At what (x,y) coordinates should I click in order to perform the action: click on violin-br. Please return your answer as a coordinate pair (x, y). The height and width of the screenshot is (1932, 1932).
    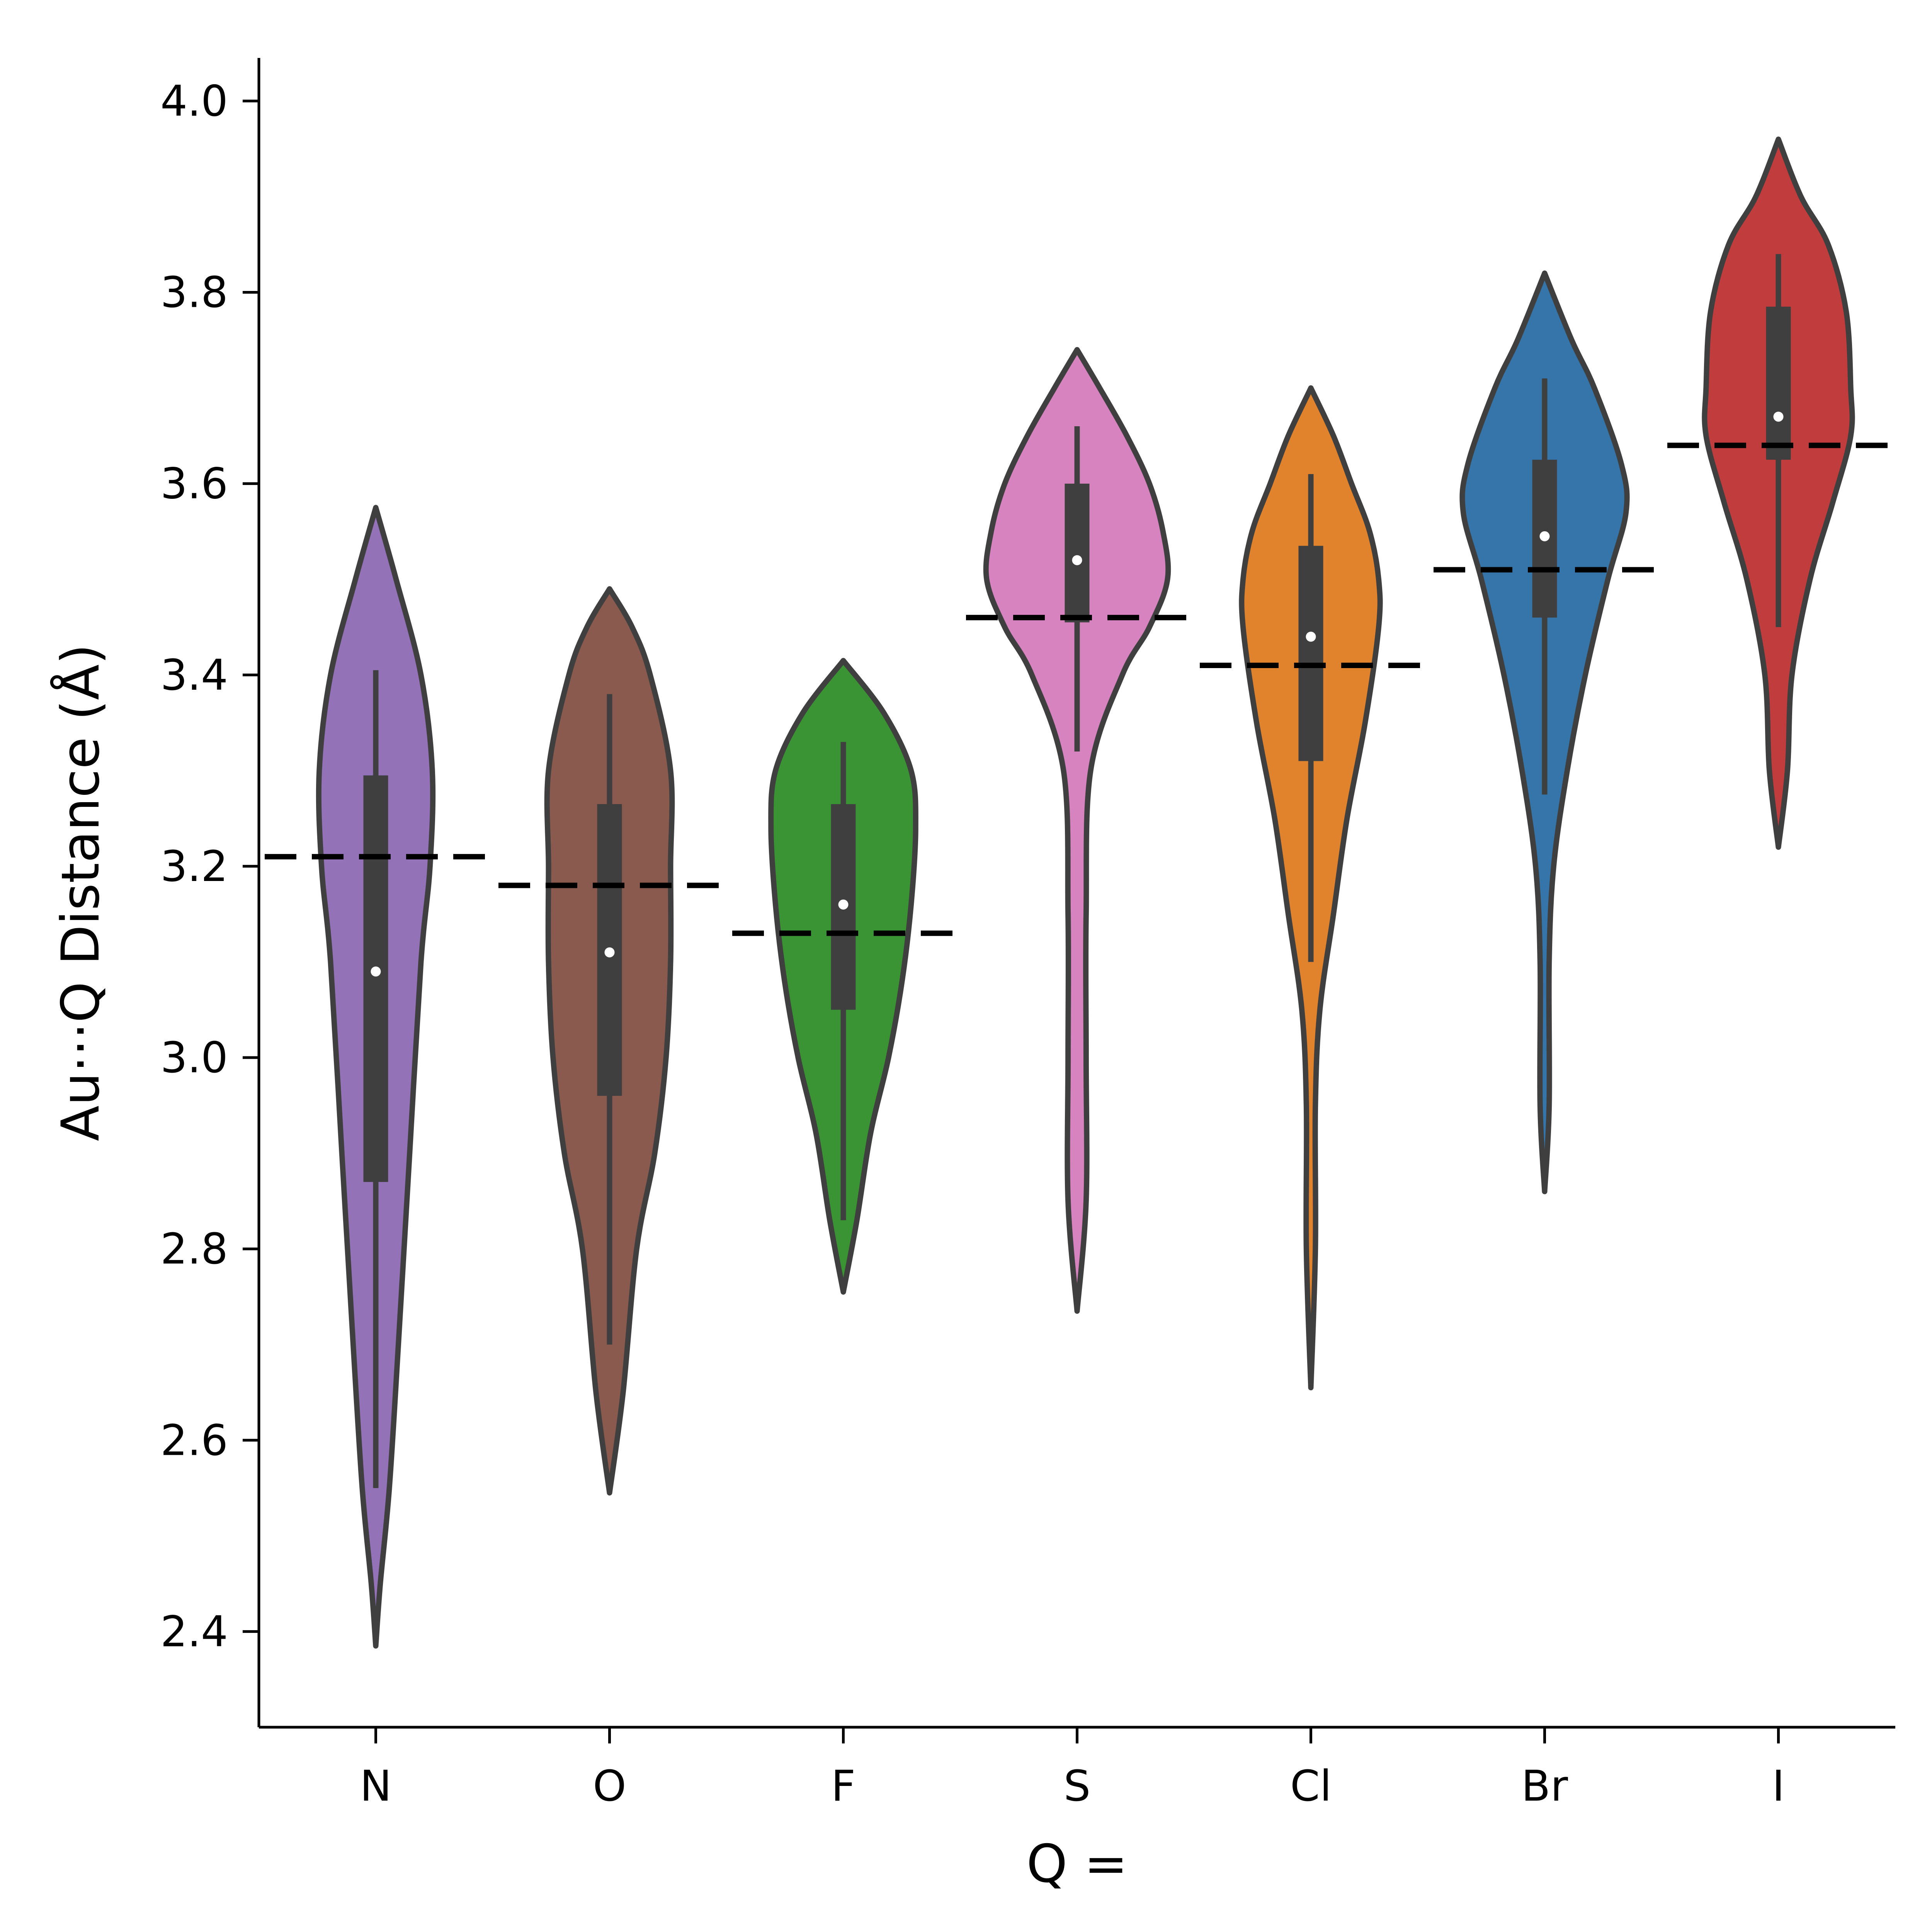
    Looking at the image, I should click on (1545, 732).